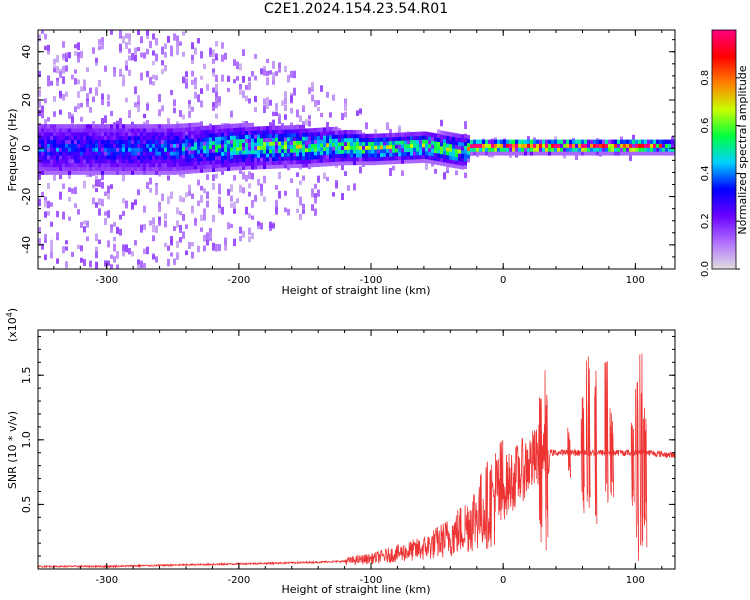 This screenshot has width=750, height=600. I want to click on x-tick-label: -100, so click(371, 580).